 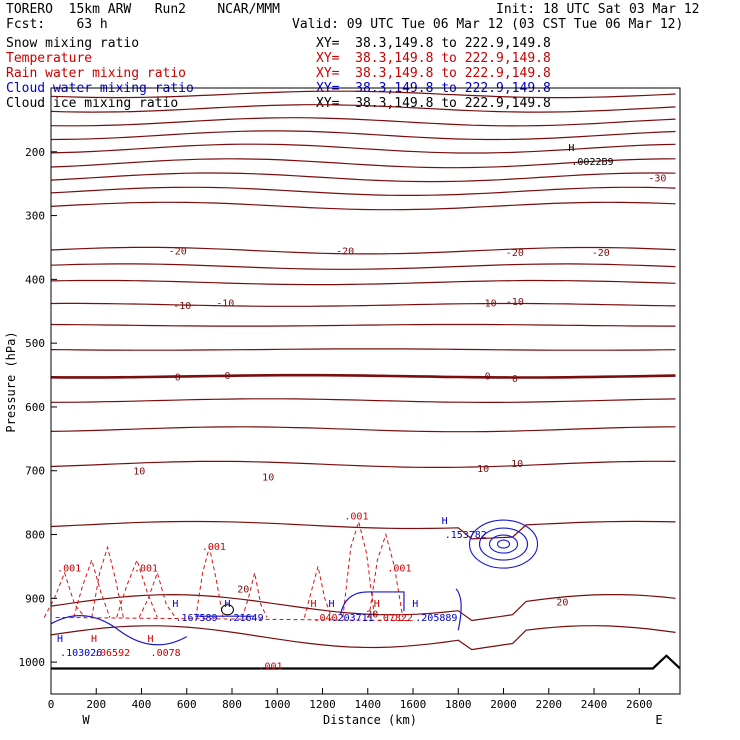 What do you see at coordinates (592, 162) in the screenshot?
I see `extremum-value: .0022B9` at bounding box center [592, 162].